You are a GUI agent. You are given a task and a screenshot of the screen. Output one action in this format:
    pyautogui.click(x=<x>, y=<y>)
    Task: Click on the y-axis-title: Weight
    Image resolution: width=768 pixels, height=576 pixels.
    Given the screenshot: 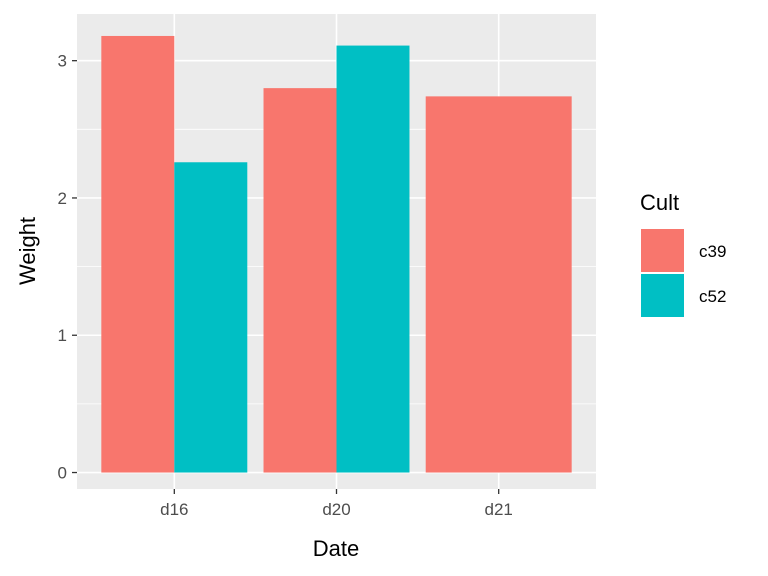 What is the action you would take?
    pyautogui.click(x=27, y=251)
    